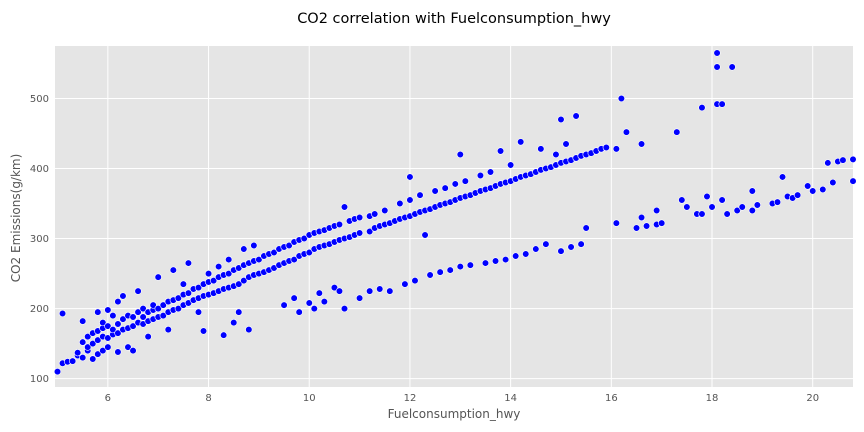 This screenshot has height=432, width=864. I want to click on chart-title: CO2 correlation with Fuelconsumption_hwy, so click(454, 19).